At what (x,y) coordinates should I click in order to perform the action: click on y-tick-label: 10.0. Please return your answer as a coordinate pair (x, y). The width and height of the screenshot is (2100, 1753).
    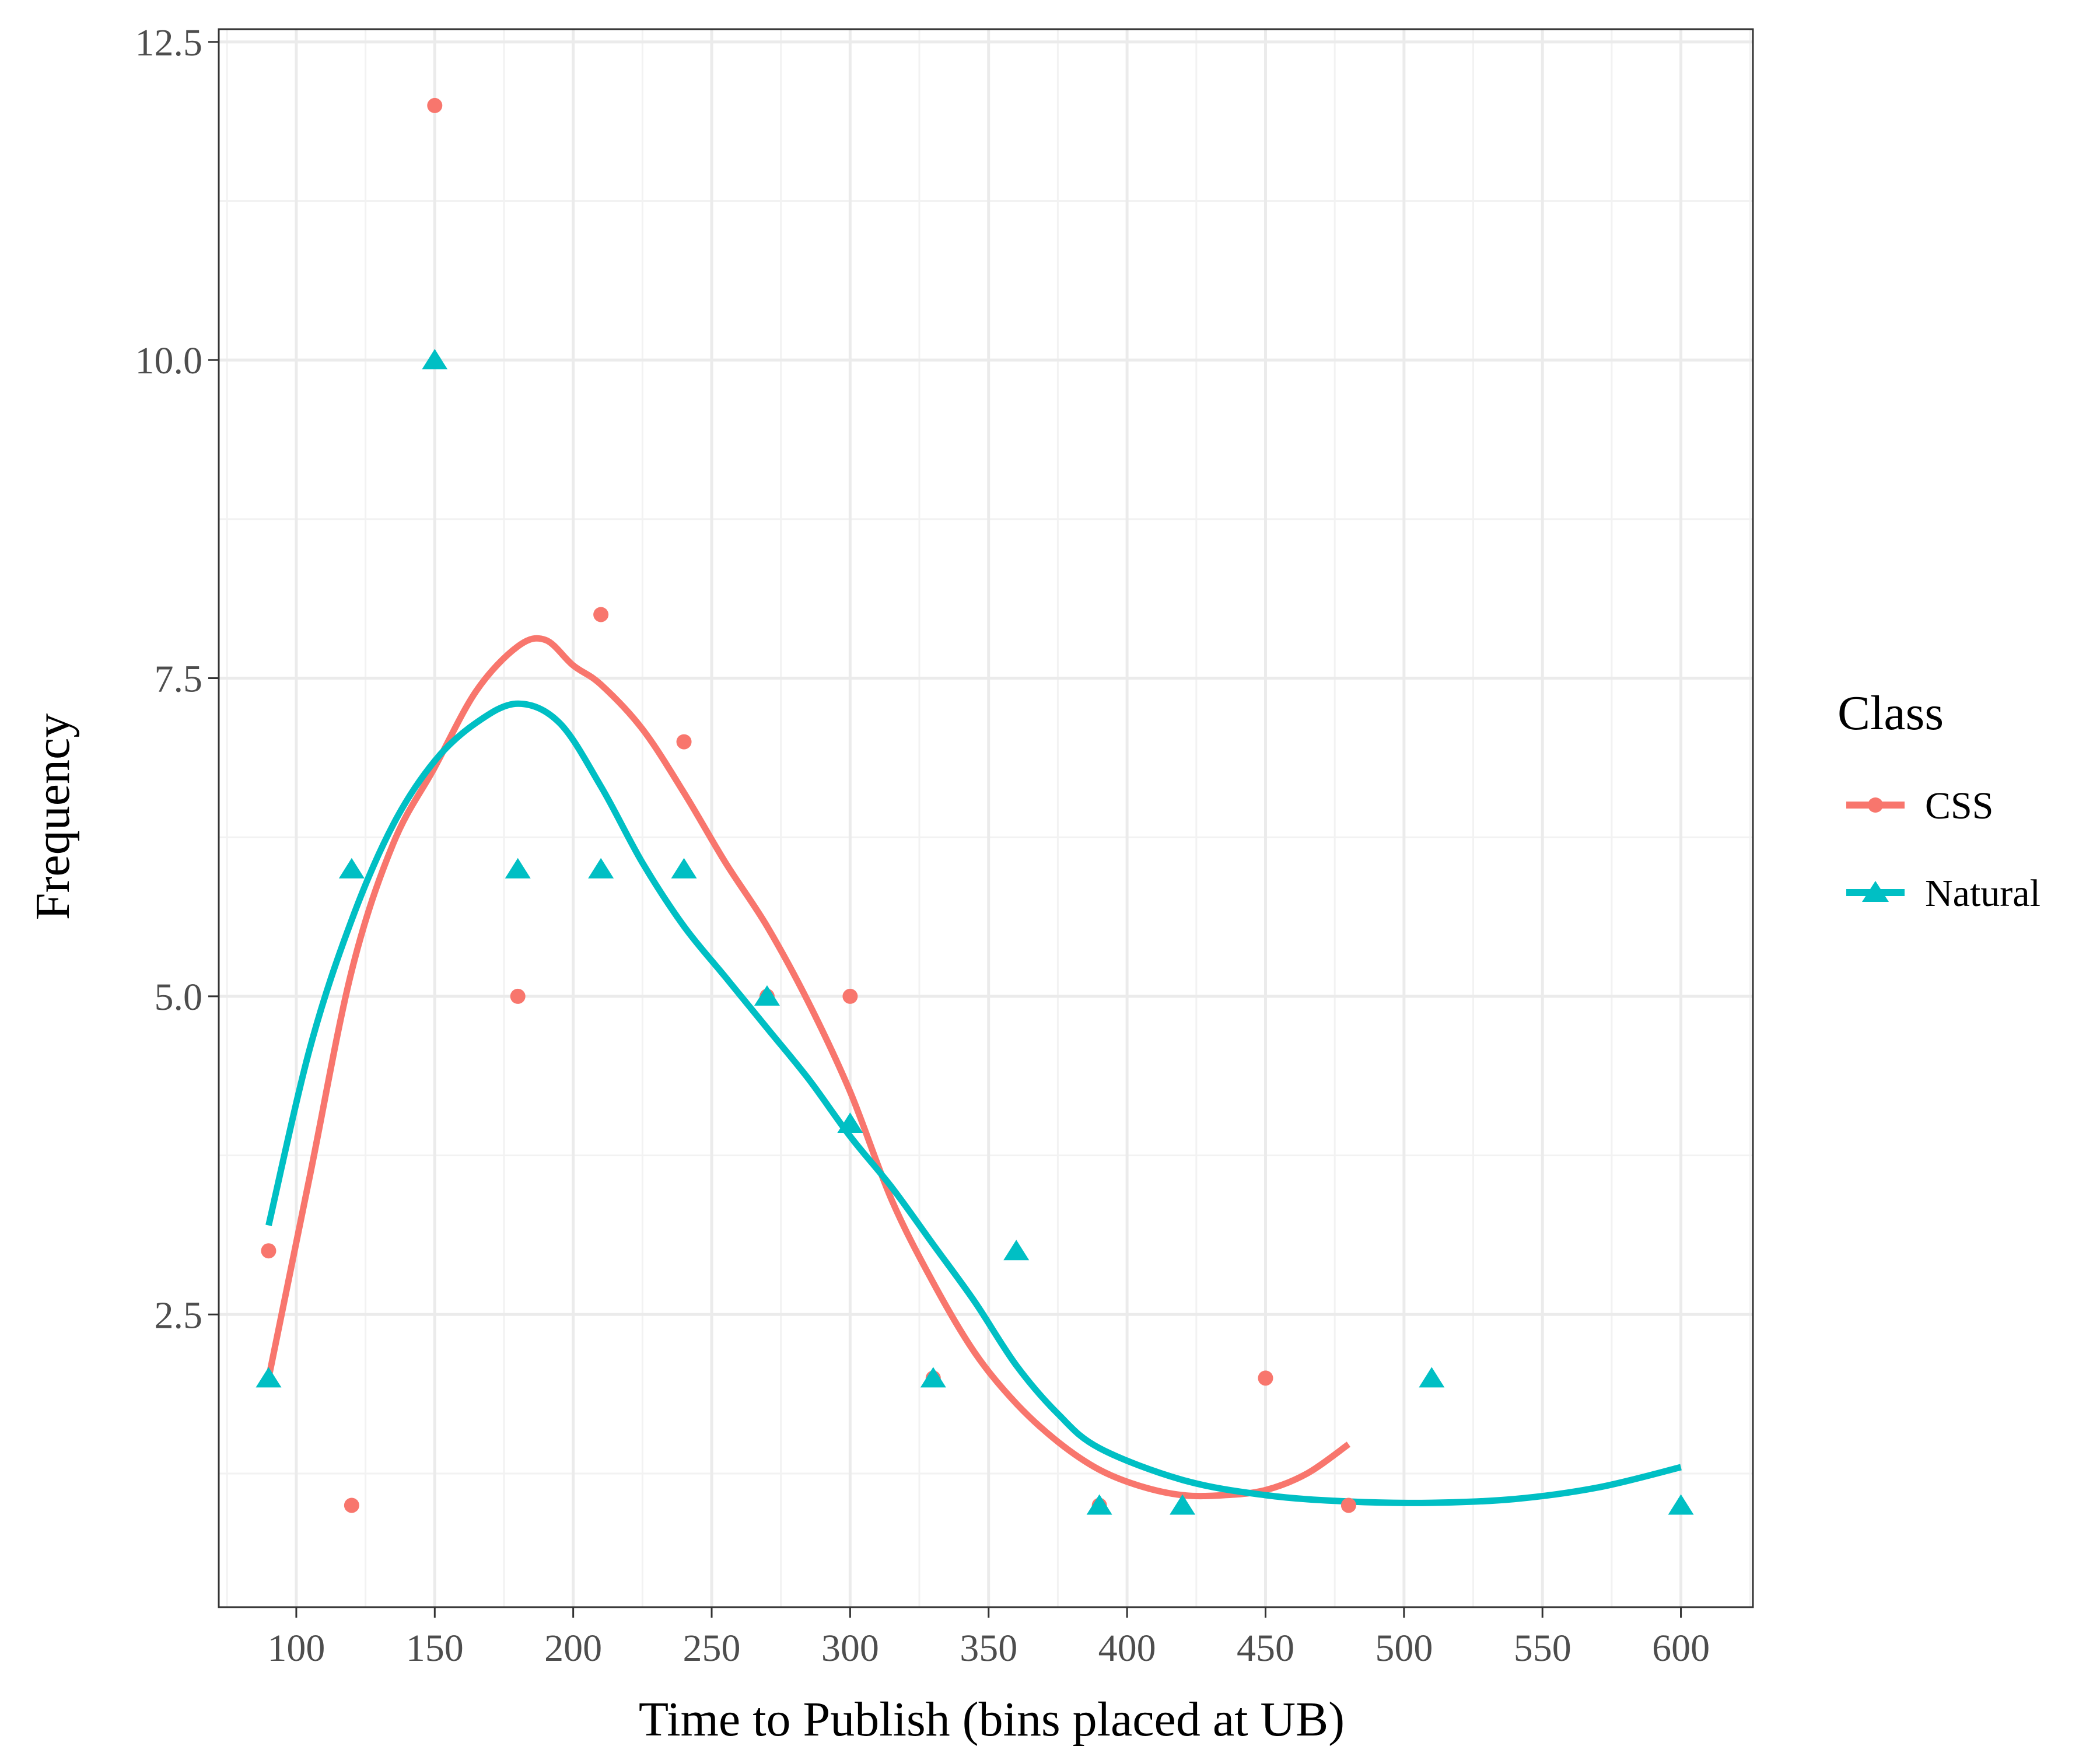
    Looking at the image, I should click on (169, 361).